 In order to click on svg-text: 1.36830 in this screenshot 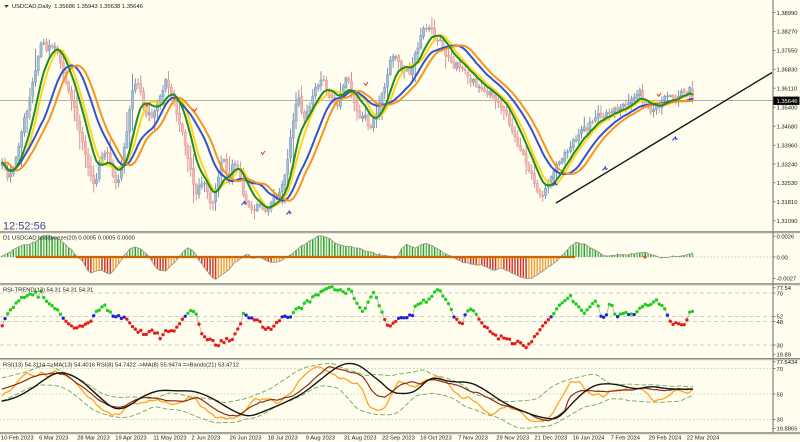, I will do `click(787, 71)`.